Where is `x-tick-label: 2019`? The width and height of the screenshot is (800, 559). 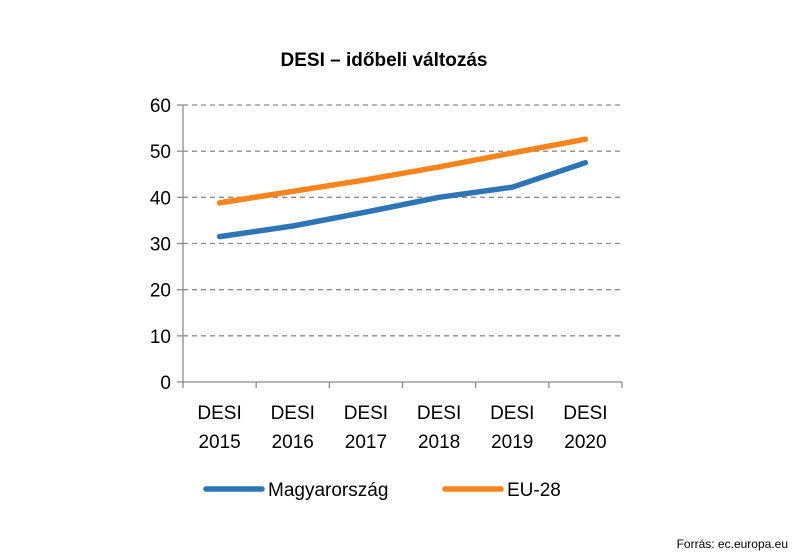 x-tick-label: 2019 is located at coordinates (512, 442).